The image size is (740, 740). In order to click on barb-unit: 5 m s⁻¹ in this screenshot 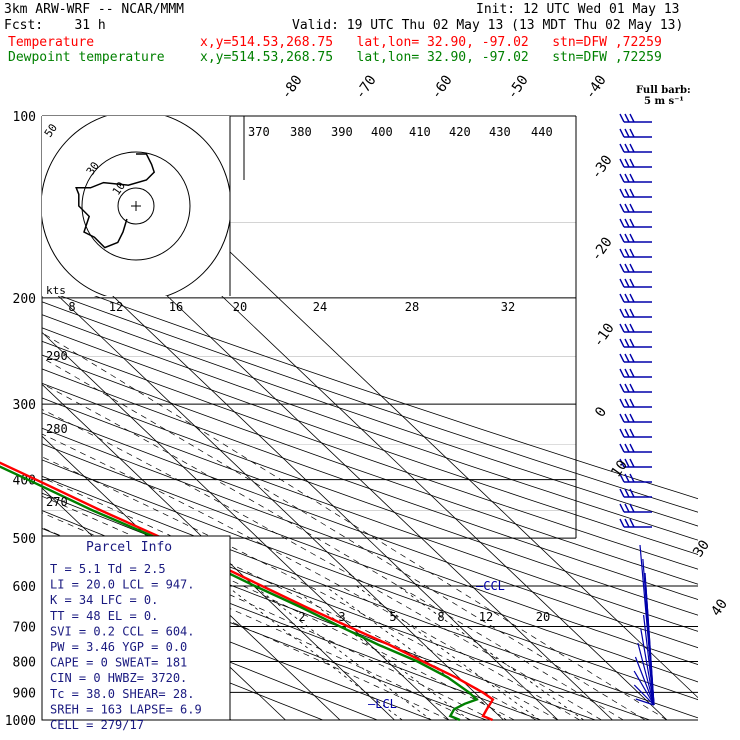, I will do `click(664, 101)`.